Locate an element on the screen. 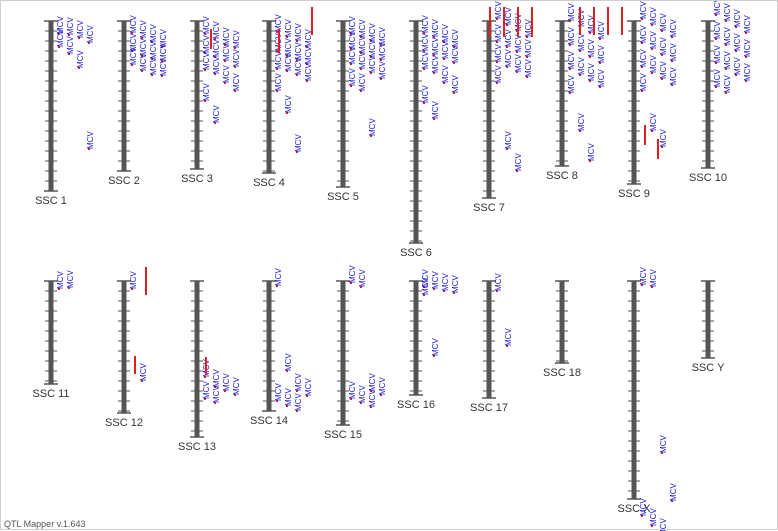 This screenshot has height=531, width=778. chromosome-ssc-18: SSC 18 is located at coordinates (562, 329).